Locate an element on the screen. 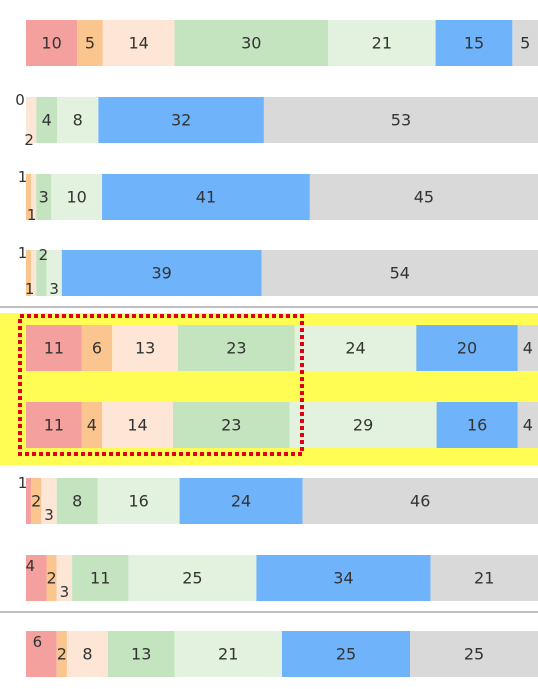 The image size is (538, 689). data-label: 45 is located at coordinates (424, 197).